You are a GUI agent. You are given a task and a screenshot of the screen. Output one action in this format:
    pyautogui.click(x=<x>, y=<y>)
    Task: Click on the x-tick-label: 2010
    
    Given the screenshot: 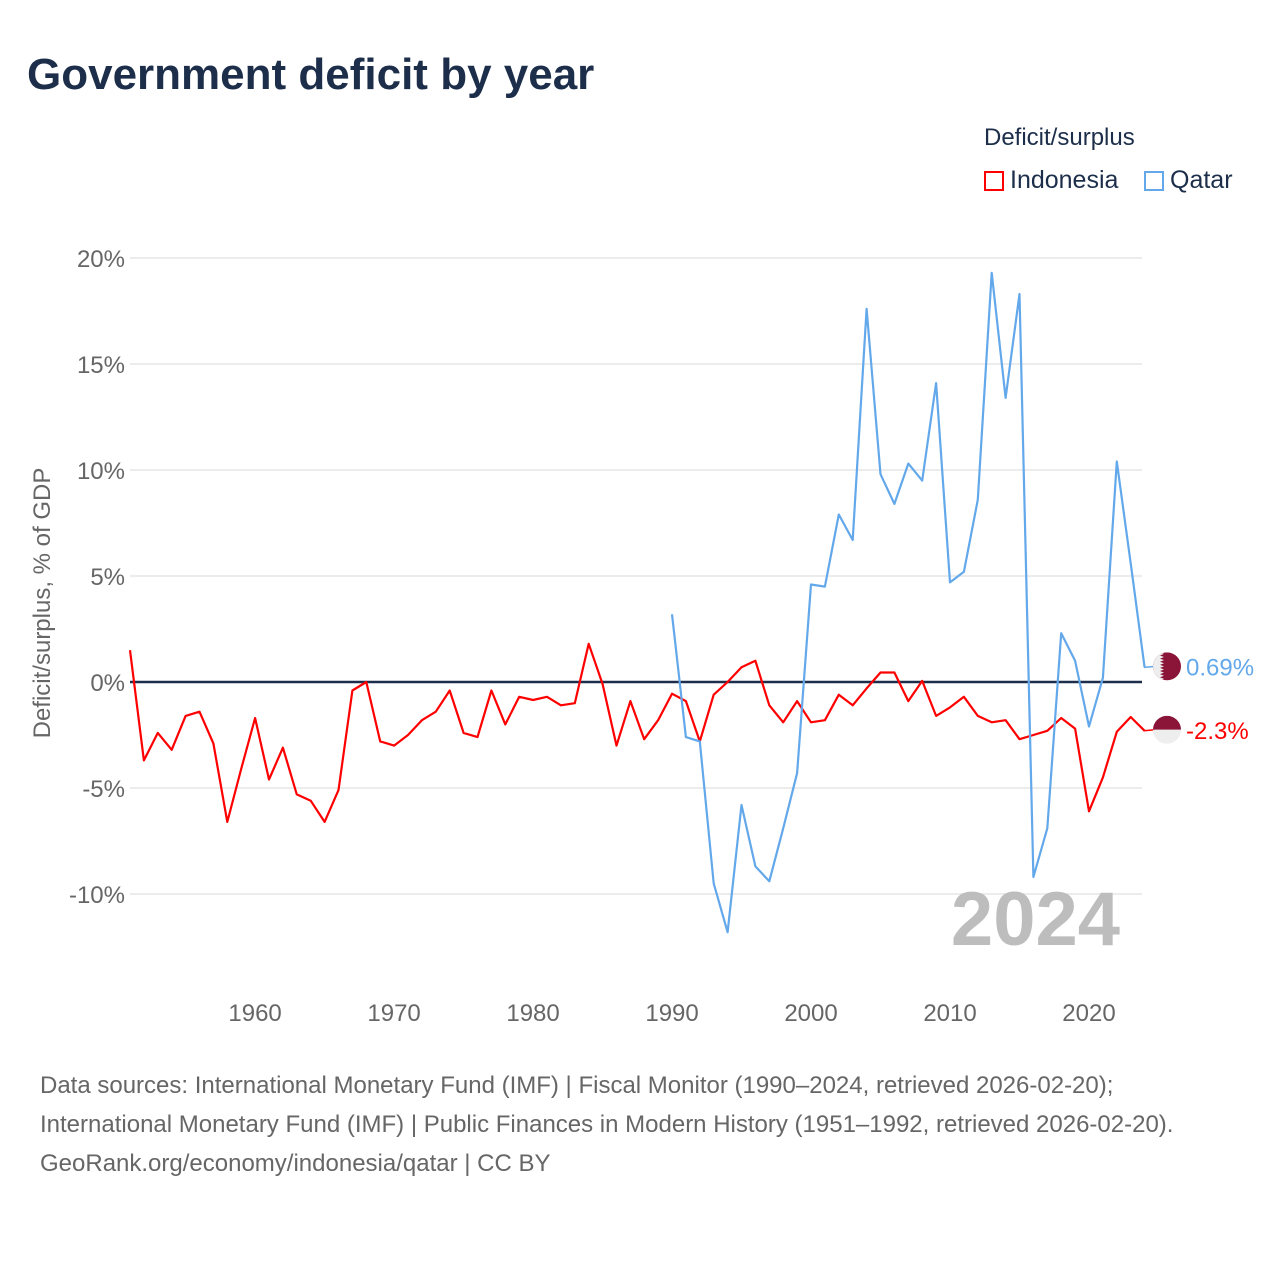 What is the action you would take?
    pyautogui.click(x=949, y=1013)
    